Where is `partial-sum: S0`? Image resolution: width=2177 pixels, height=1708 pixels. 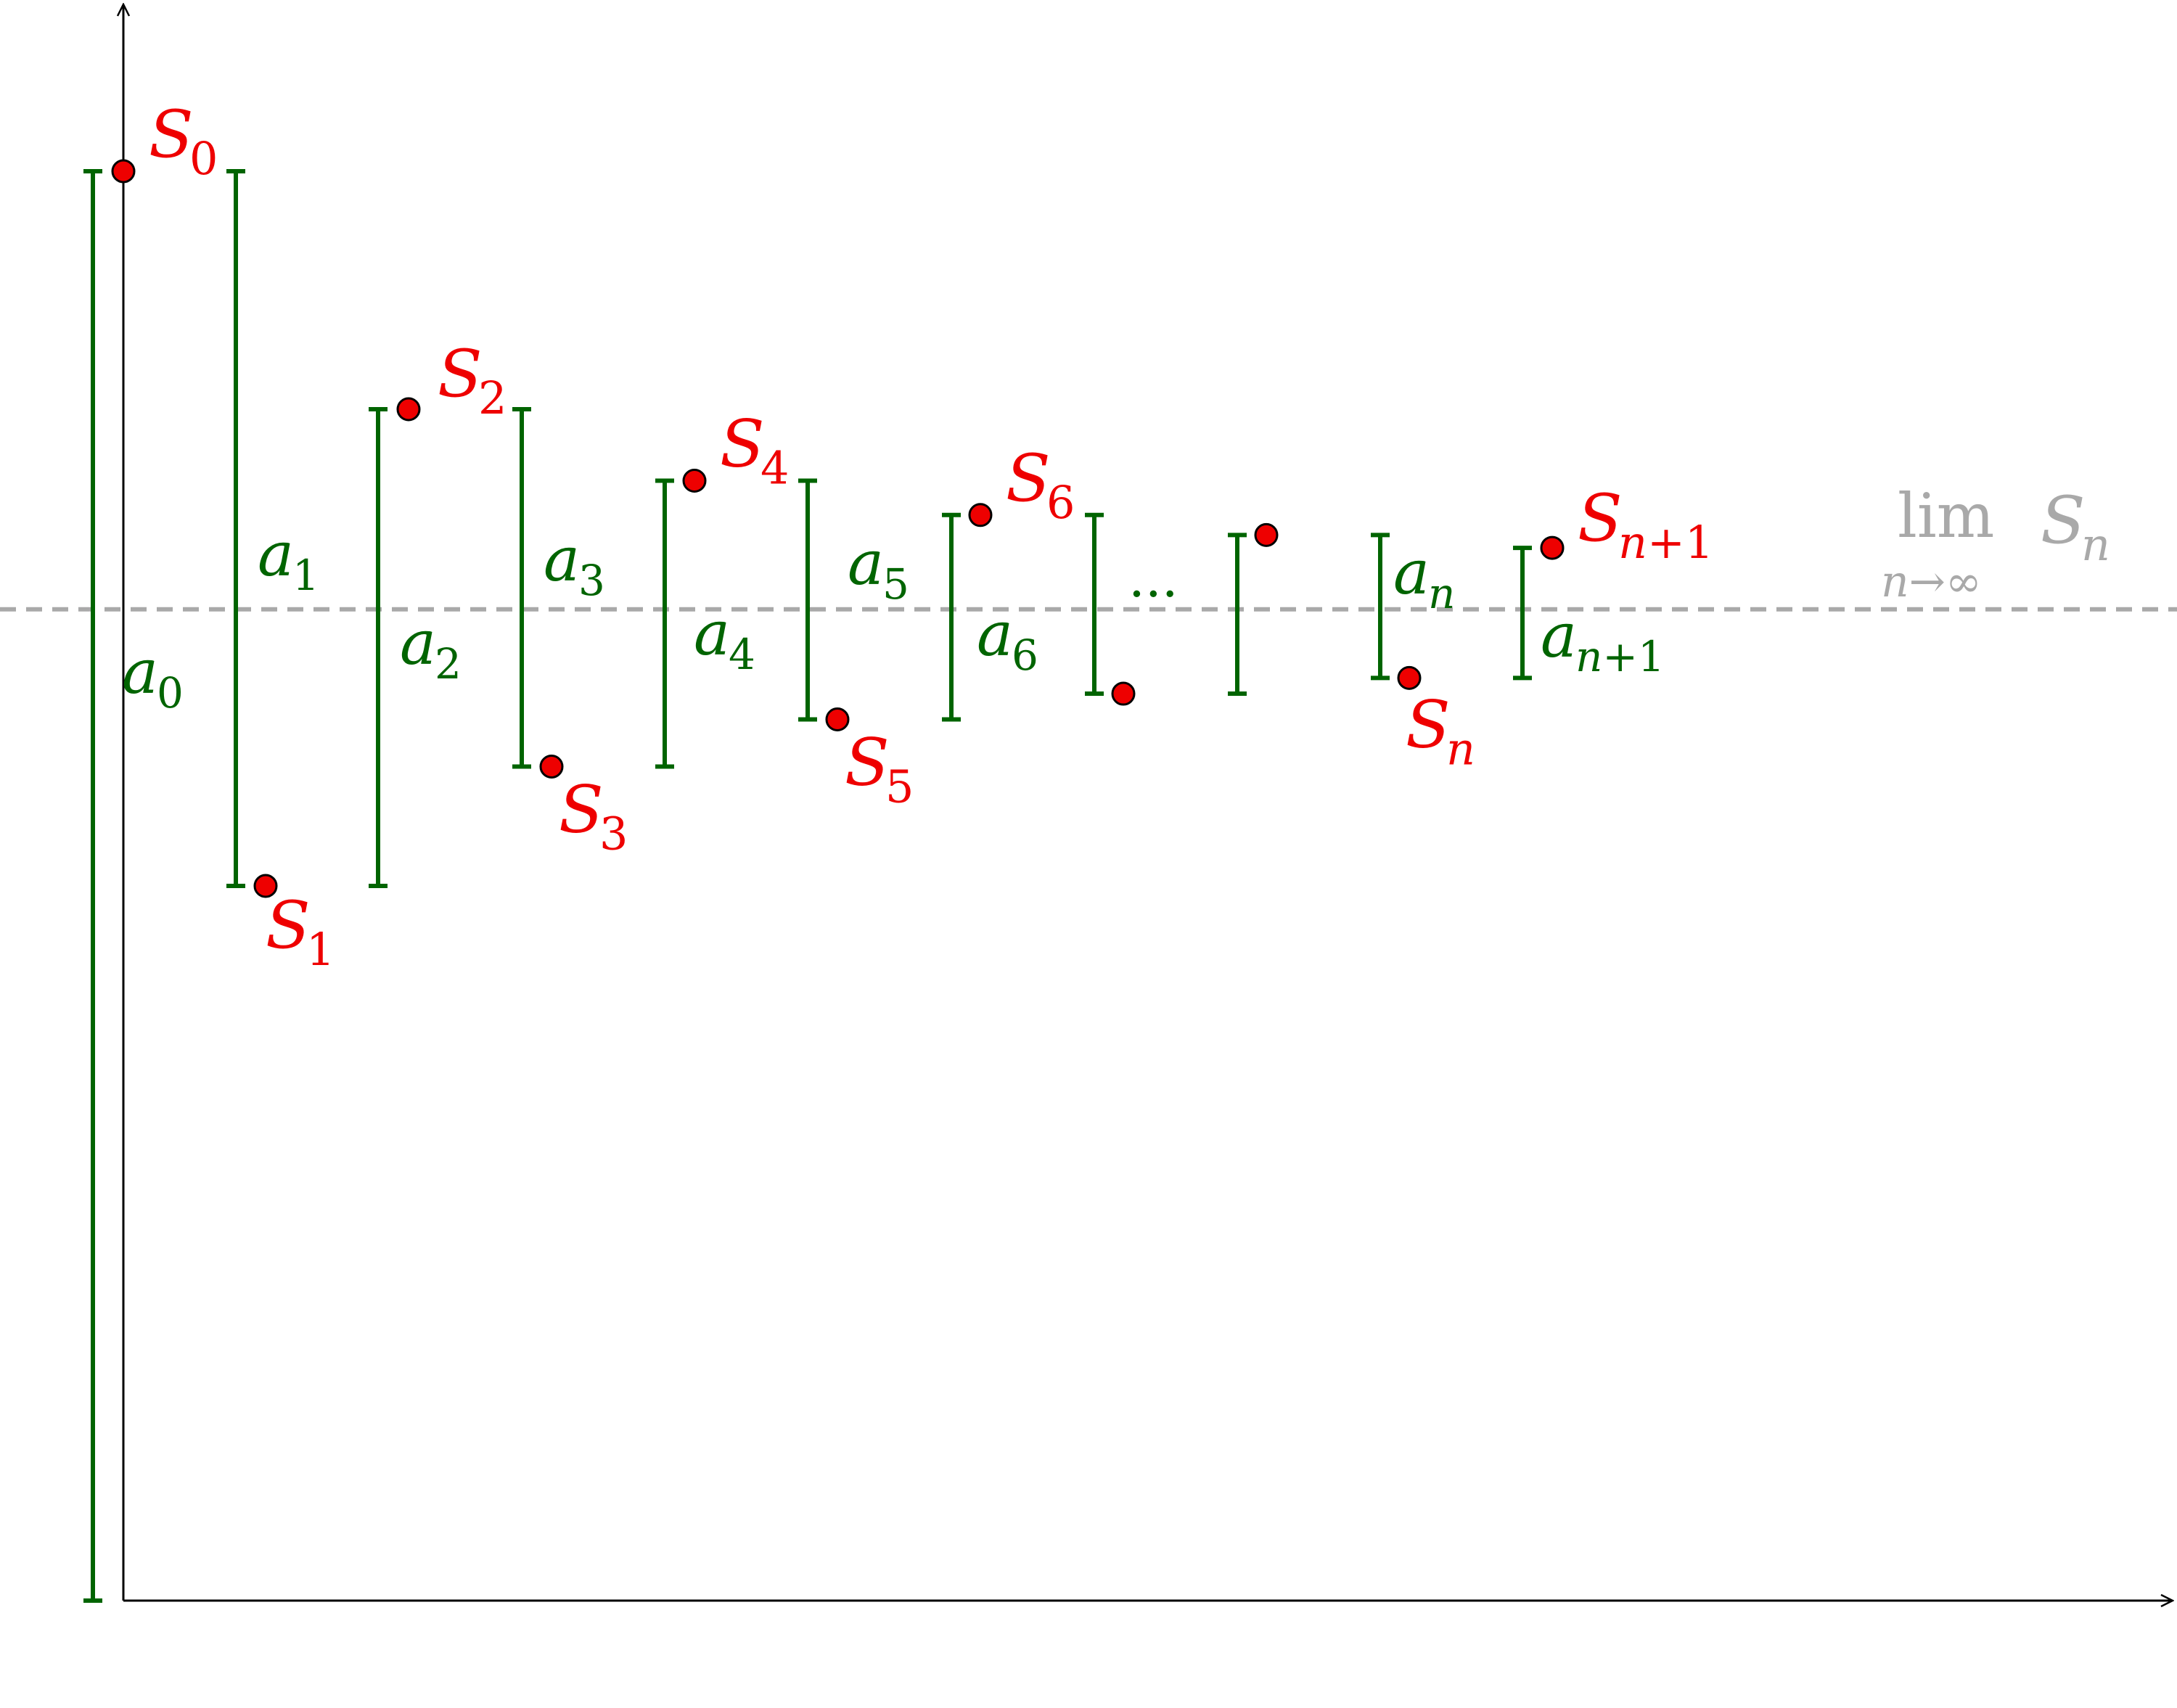 partial-sum: S0 is located at coordinates (164, 141).